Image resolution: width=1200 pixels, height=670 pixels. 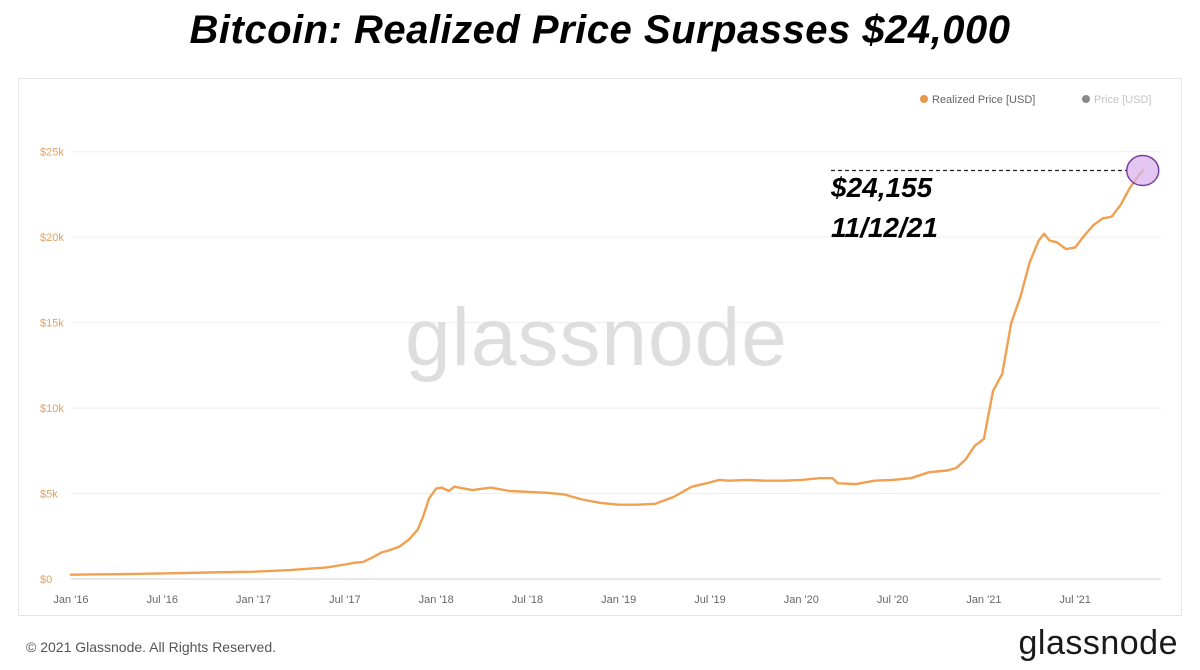 What do you see at coordinates (436, 600) in the screenshot?
I see `x-tick-label: Jan '18` at bounding box center [436, 600].